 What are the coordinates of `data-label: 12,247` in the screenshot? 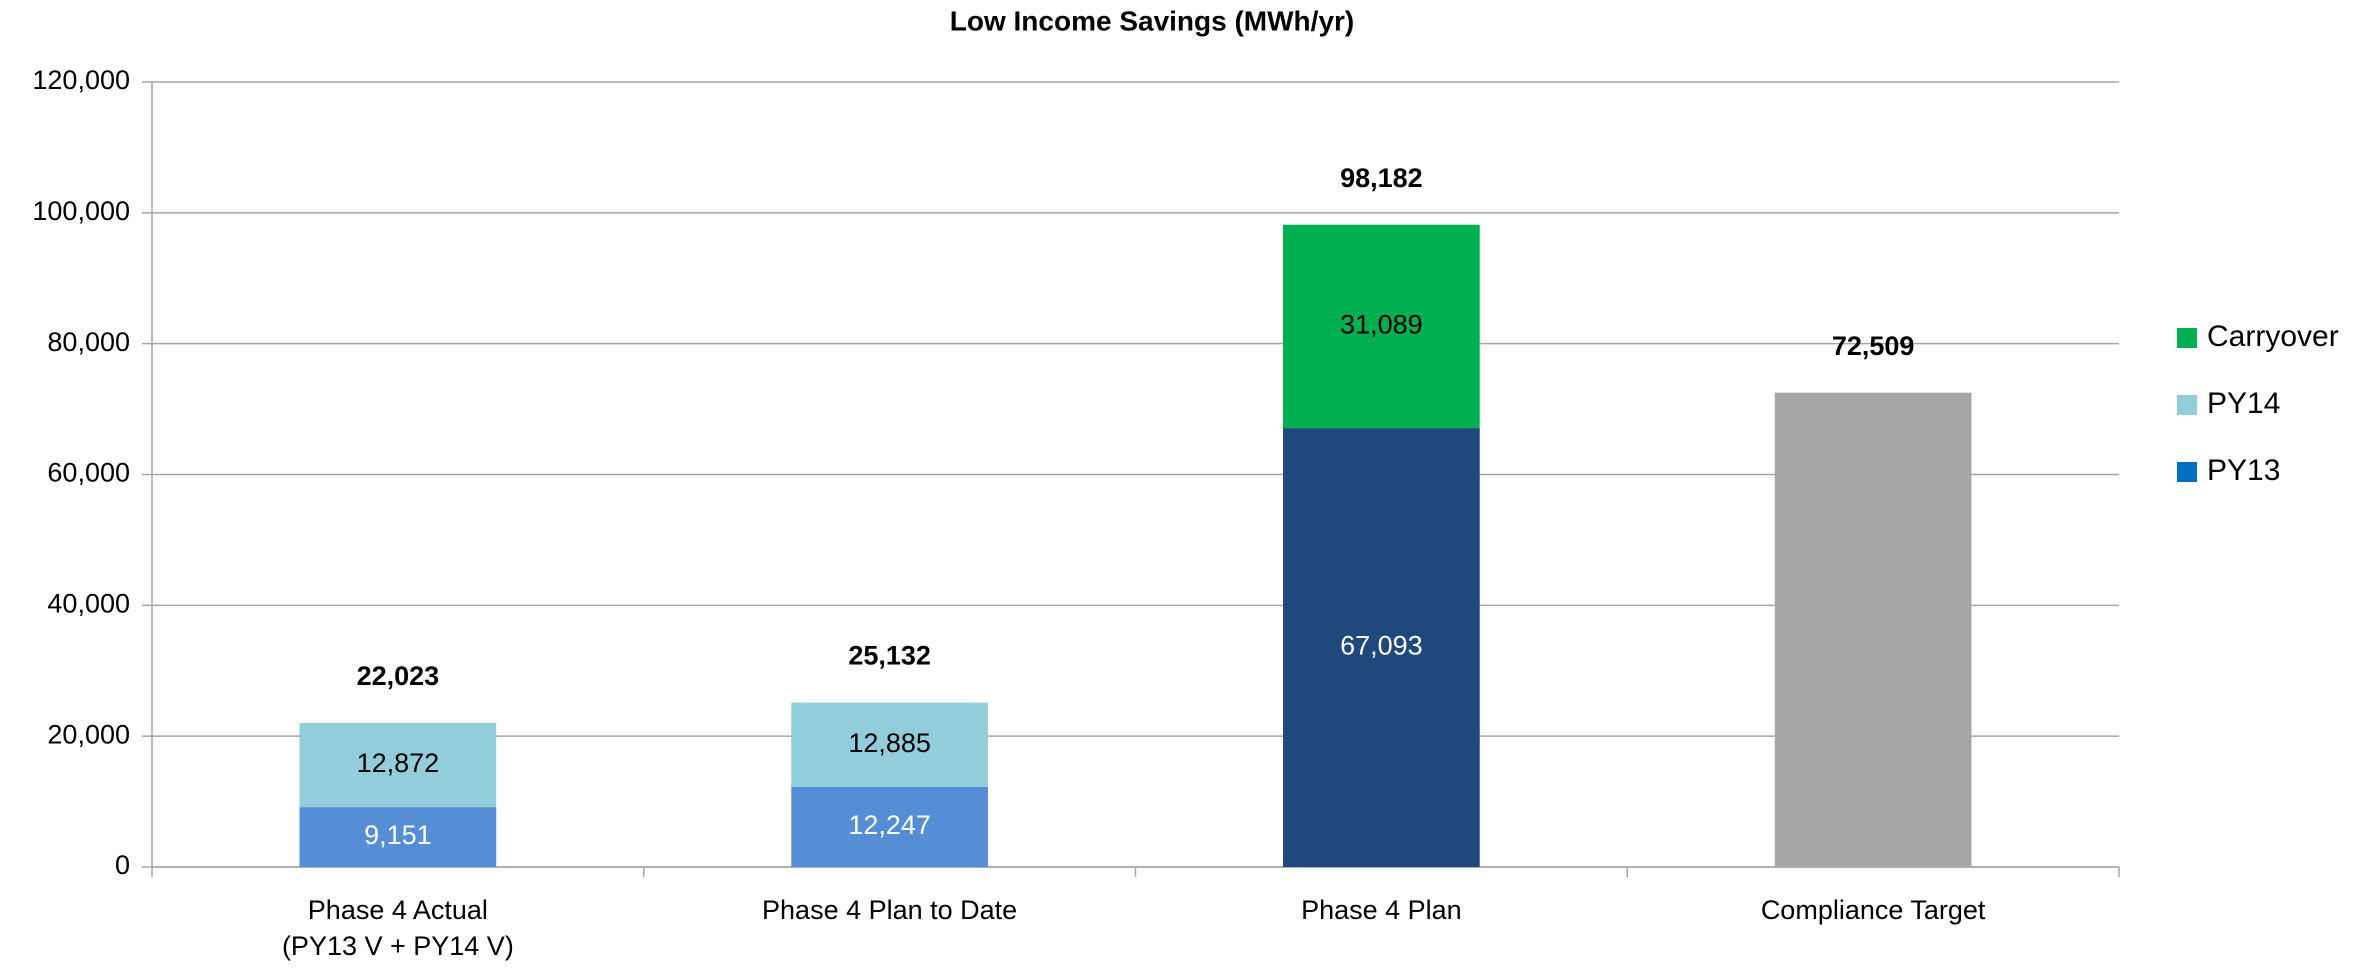 It's located at (889, 825).